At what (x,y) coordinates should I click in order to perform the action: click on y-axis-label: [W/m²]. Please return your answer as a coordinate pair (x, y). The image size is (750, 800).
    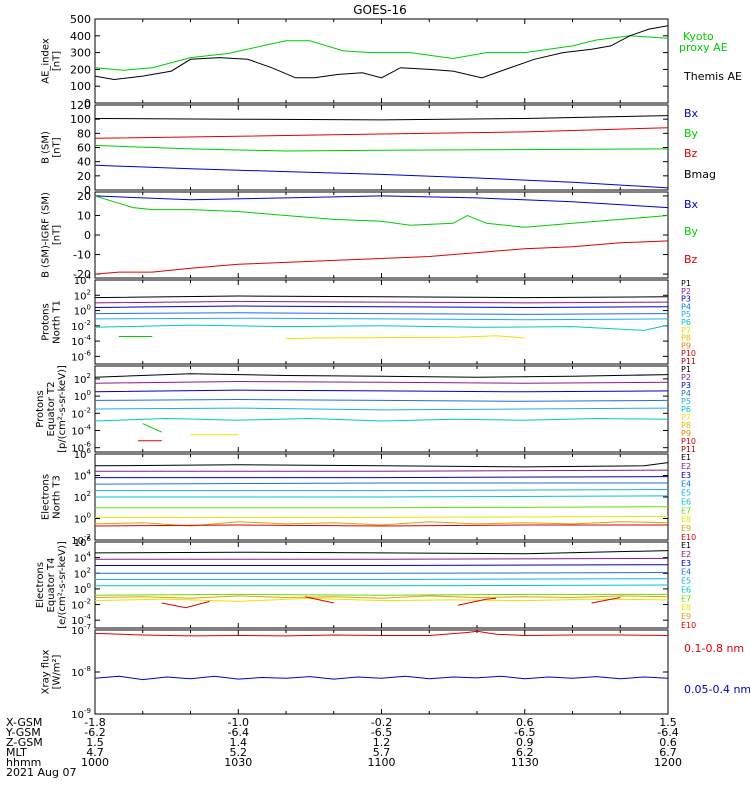
    Looking at the image, I should click on (57, 671).